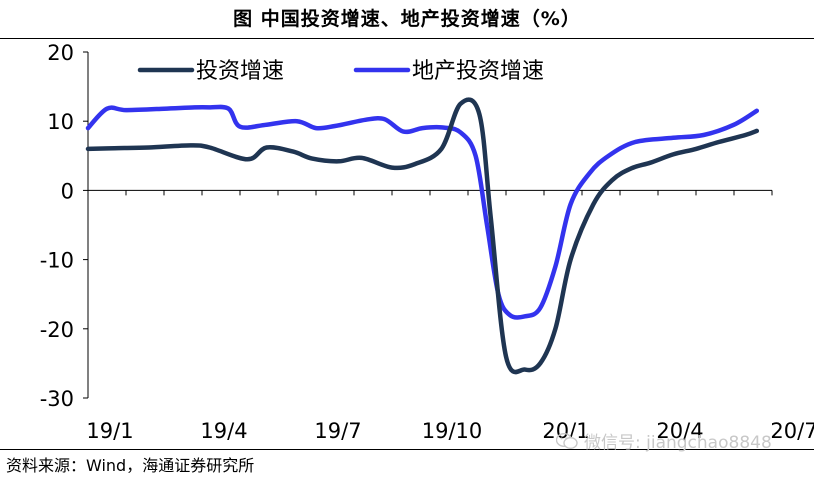  What do you see at coordinates (57, 261) in the screenshot?
I see `y-tick-label: -10` at bounding box center [57, 261].